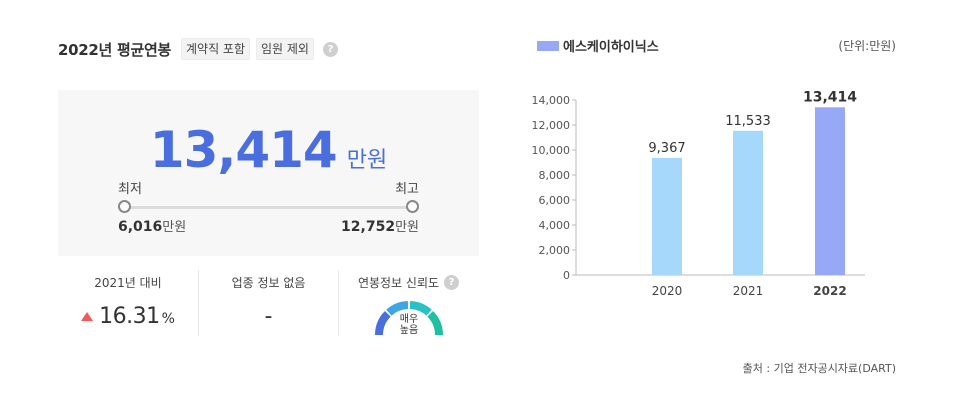 The height and width of the screenshot is (420, 954). What do you see at coordinates (124, 206) in the screenshot?
I see `min-marker-icon` at bounding box center [124, 206].